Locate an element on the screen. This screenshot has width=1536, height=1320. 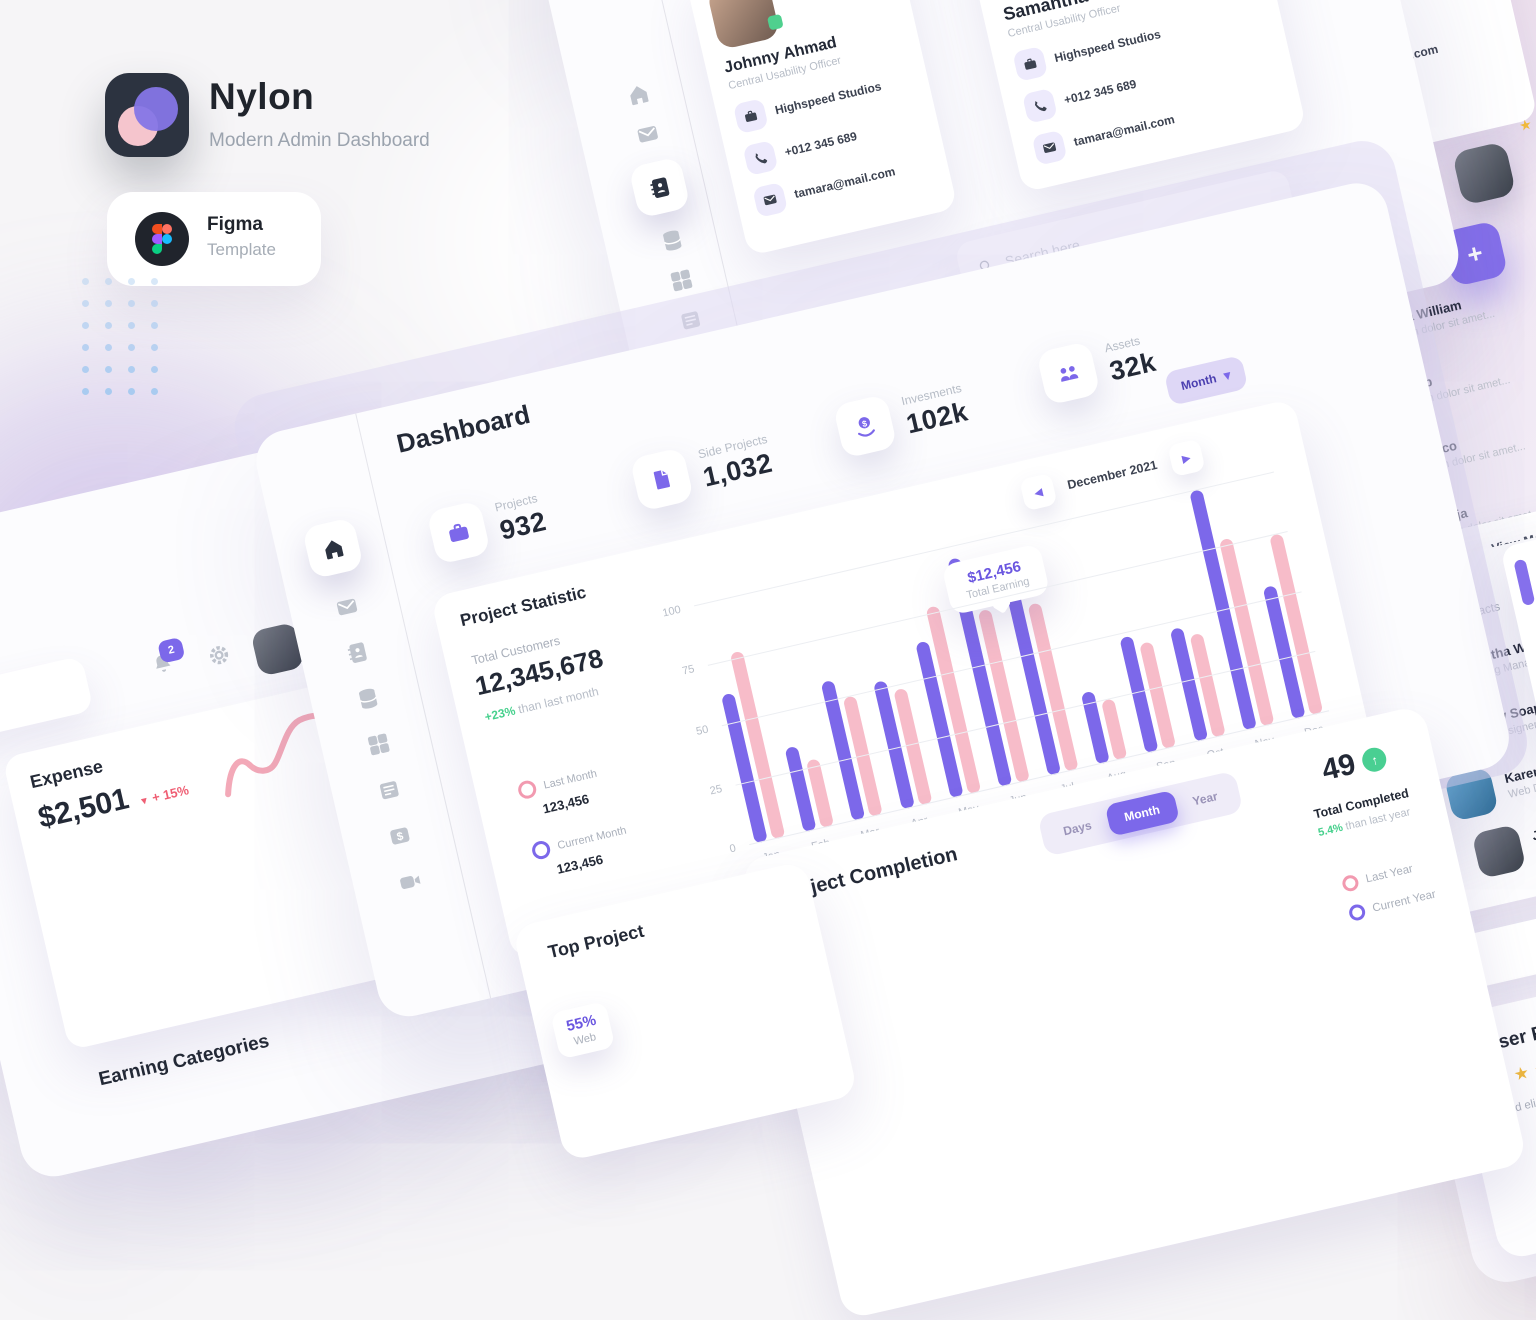
document-icon is located at coordinates (662, 479).